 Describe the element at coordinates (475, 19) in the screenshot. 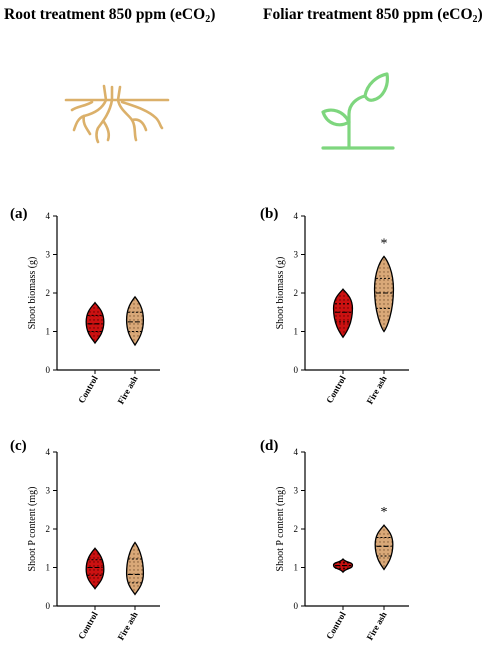

I see `heading-foliar-subscript: 2` at that location.